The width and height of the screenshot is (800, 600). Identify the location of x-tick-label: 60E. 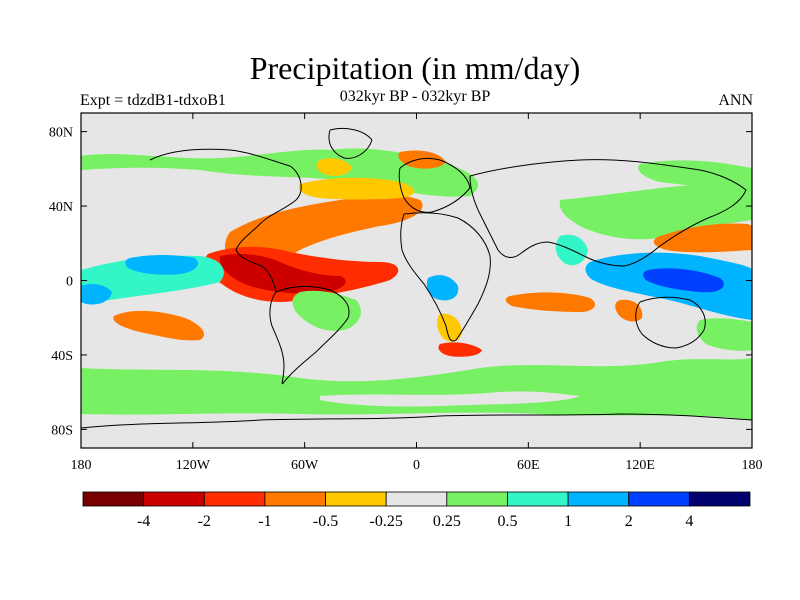
(528, 465).